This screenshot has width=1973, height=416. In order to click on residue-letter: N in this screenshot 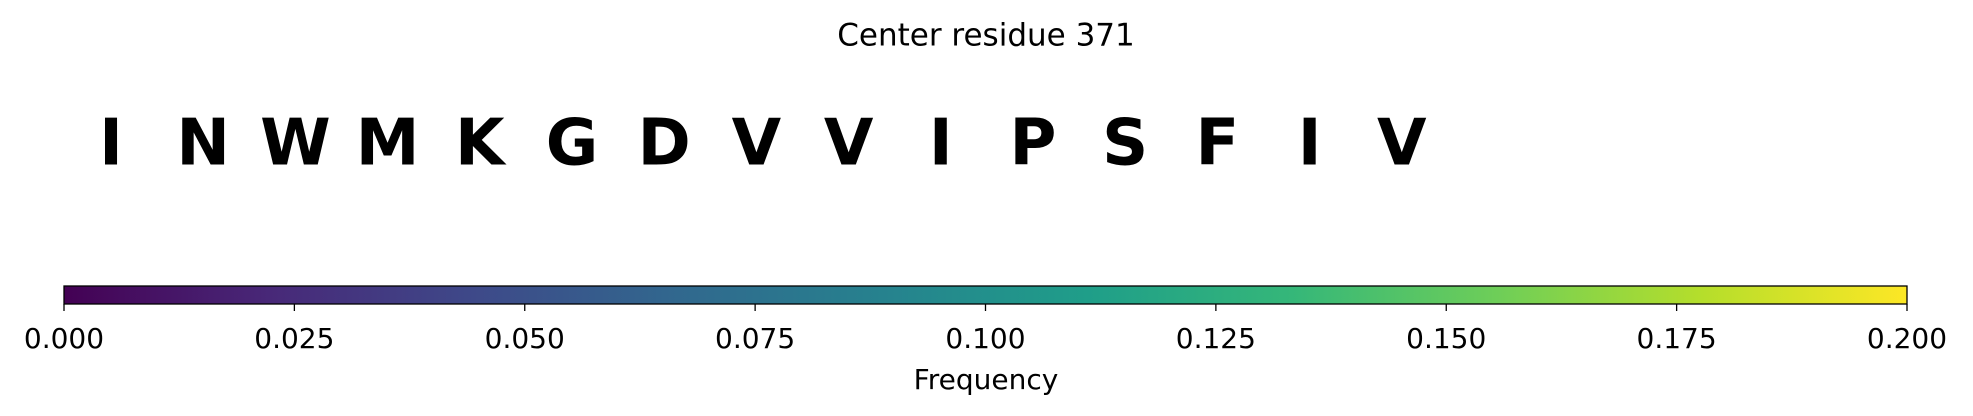, I will do `click(203, 144)`.